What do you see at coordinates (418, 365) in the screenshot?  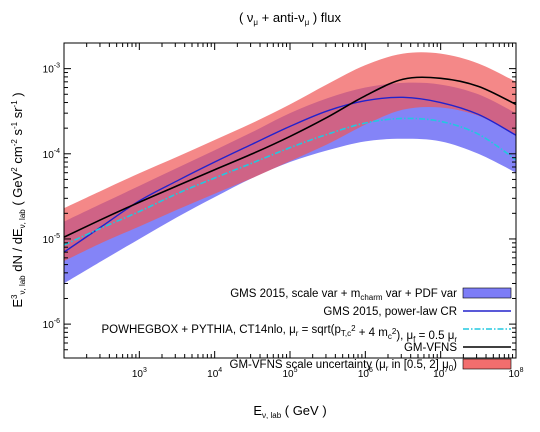 I see `legend-label-part: in [0.5, 2] μ` at bounding box center [418, 365].